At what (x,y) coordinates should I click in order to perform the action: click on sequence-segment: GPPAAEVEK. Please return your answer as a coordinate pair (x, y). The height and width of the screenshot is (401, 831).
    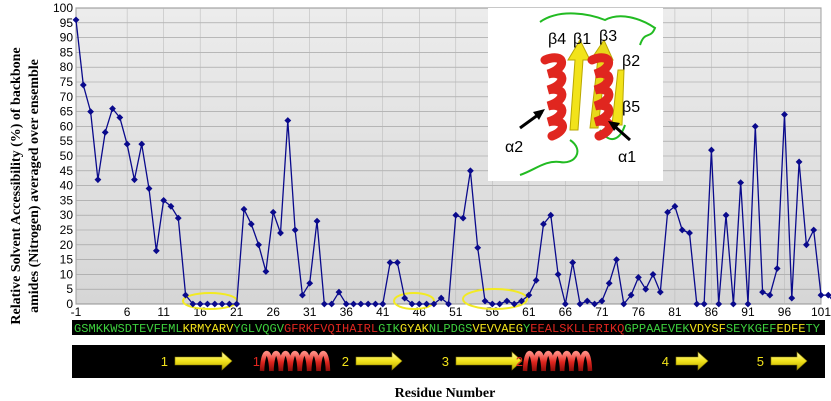
    Looking at the image, I should click on (656, 329).